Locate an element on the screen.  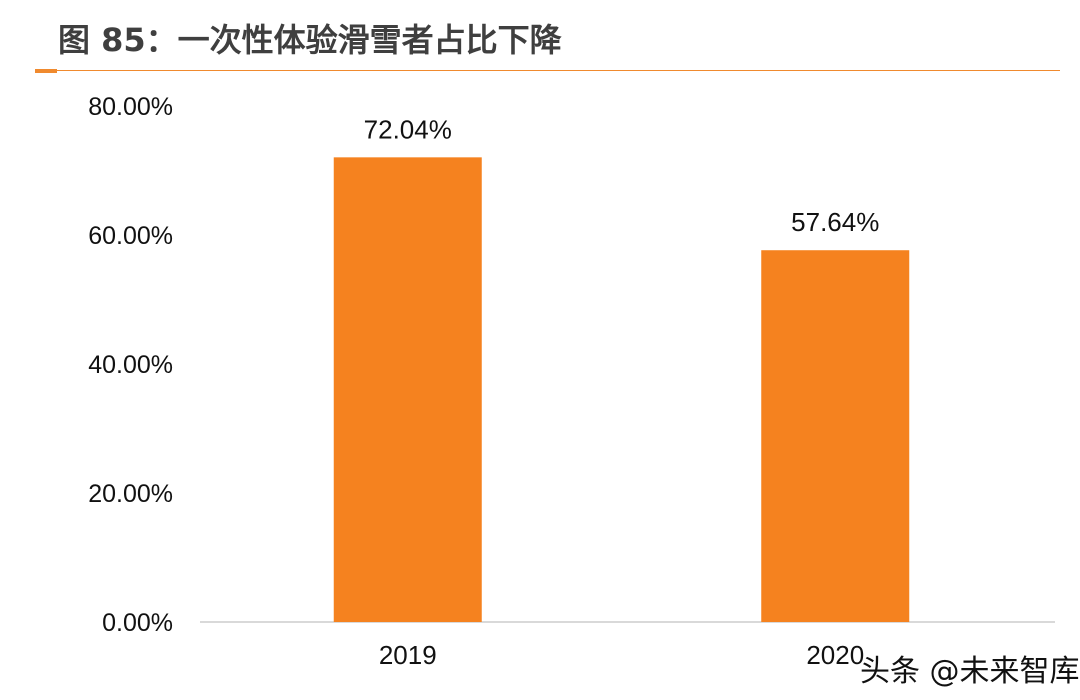
bar-2020 is located at coordinates (835, 436).